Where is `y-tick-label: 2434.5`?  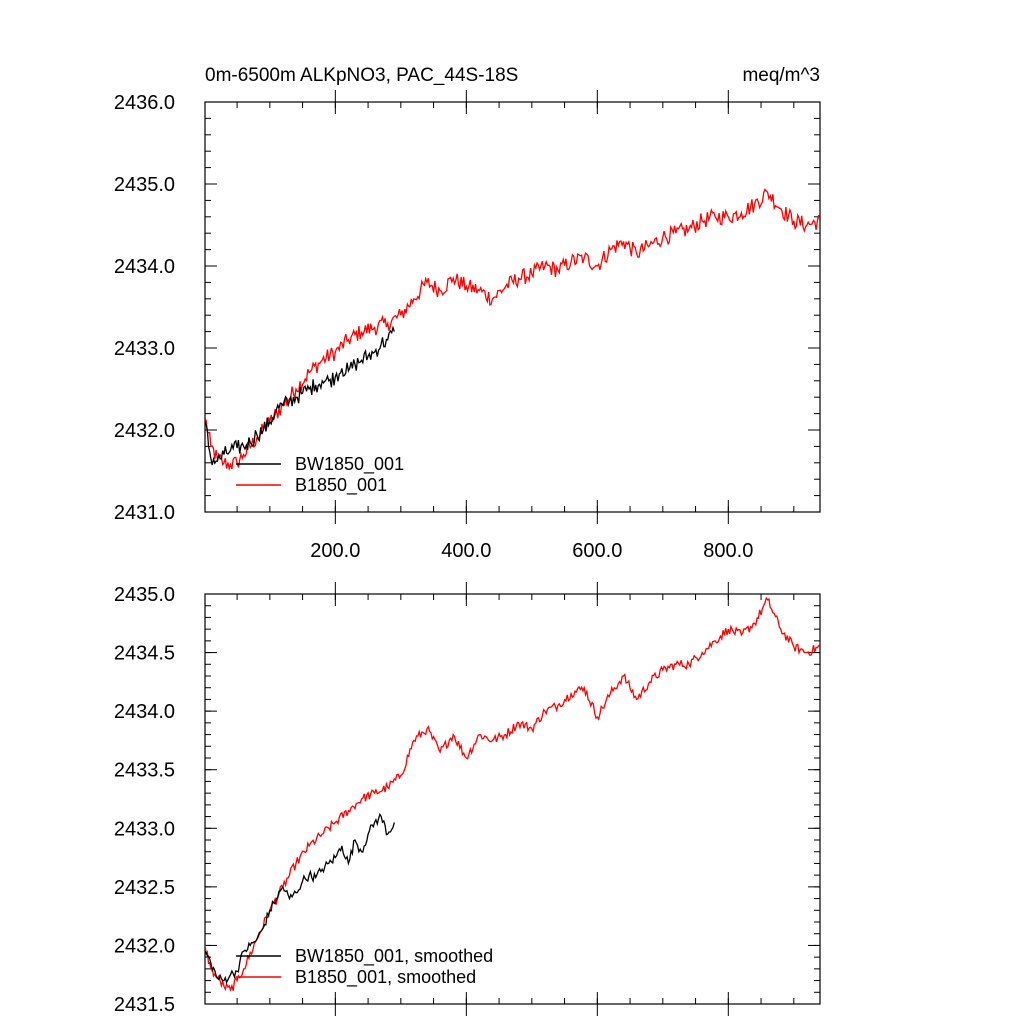 y-tick-label: 2434.5 is located at coordinates (144, 654).